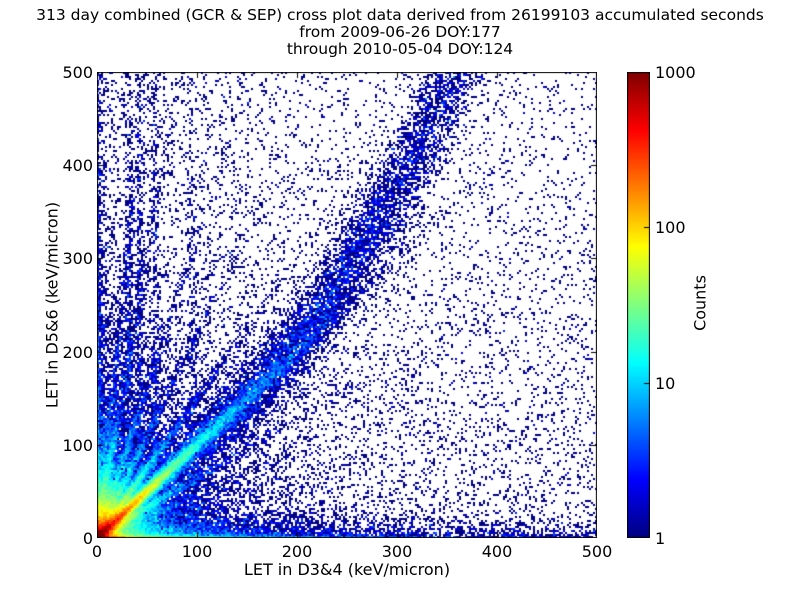 This screenshot has width=800, height=600. I want to click on x-tick-label: 400, so click(497, 551).